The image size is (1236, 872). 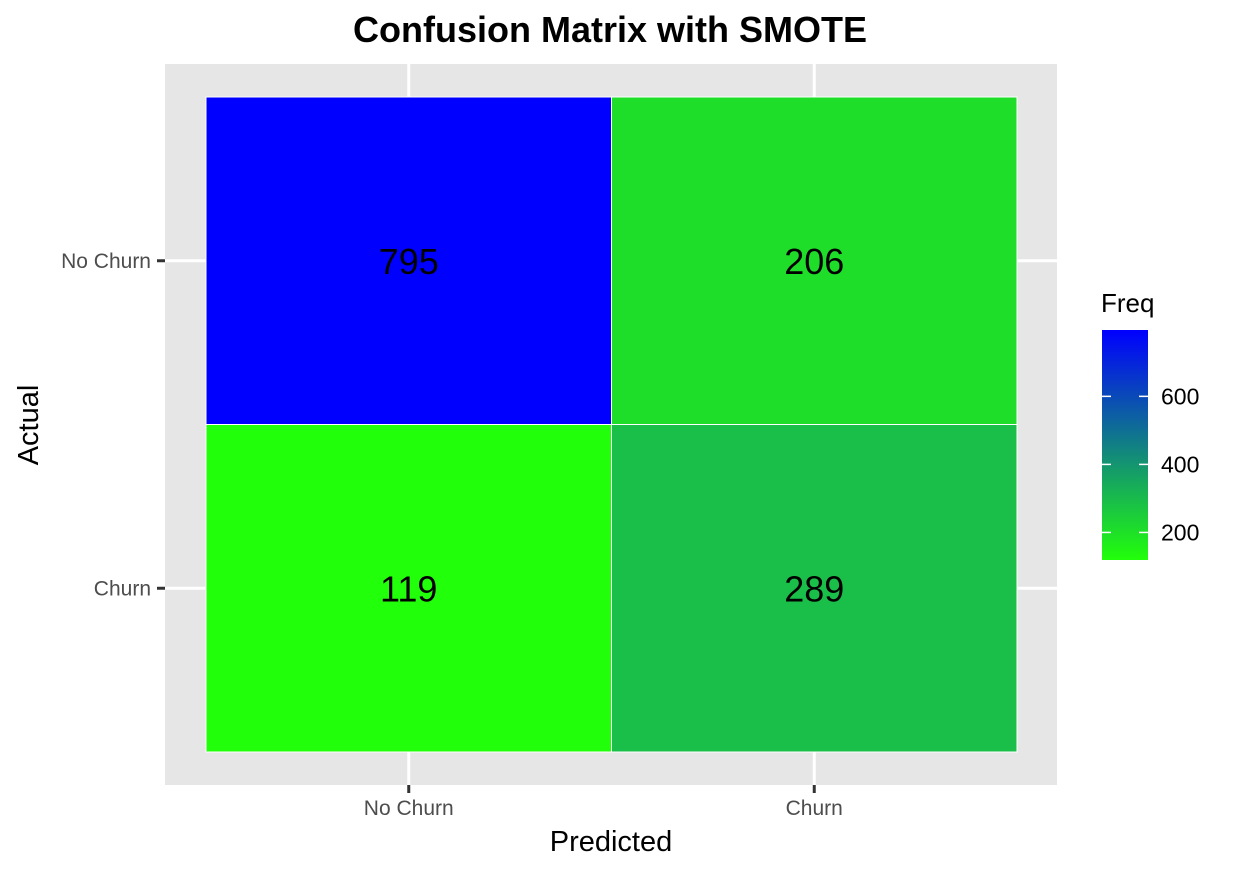 What do you see at coordinates (1150, 464) in the screenshot?
I see `legend-ticks: 200 400 600` at bounding box center [1150, 464].